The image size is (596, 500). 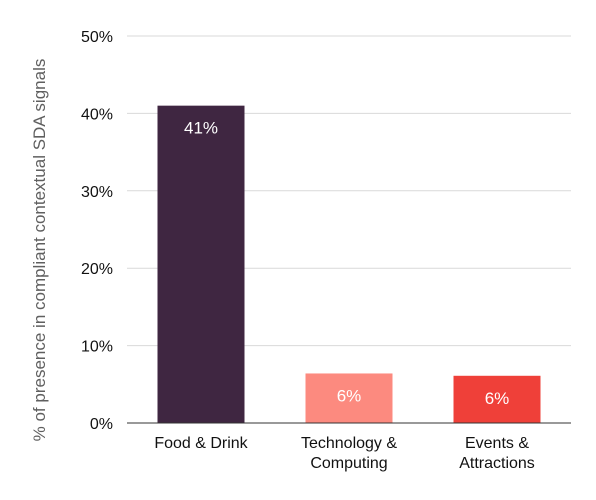 What do you see at coordinates (497, 453) in the screenshot?
I see `category-label: Events & Attractions` at bounding box center [497, 453].